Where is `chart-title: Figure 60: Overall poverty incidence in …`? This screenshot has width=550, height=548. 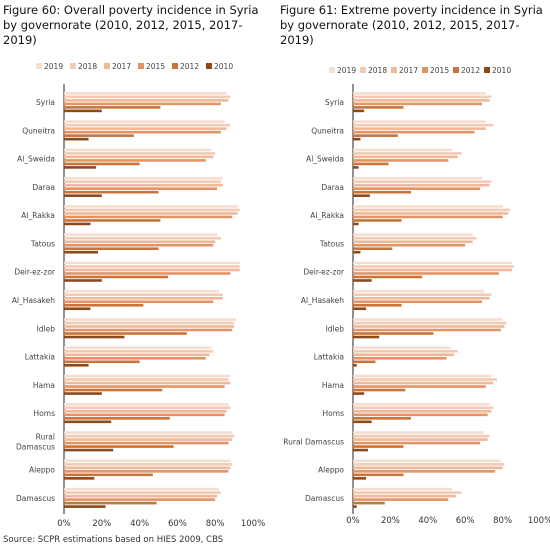 chart-title: Figure 60: Overall poverty incidence in … is located at coordinates (131, 25).